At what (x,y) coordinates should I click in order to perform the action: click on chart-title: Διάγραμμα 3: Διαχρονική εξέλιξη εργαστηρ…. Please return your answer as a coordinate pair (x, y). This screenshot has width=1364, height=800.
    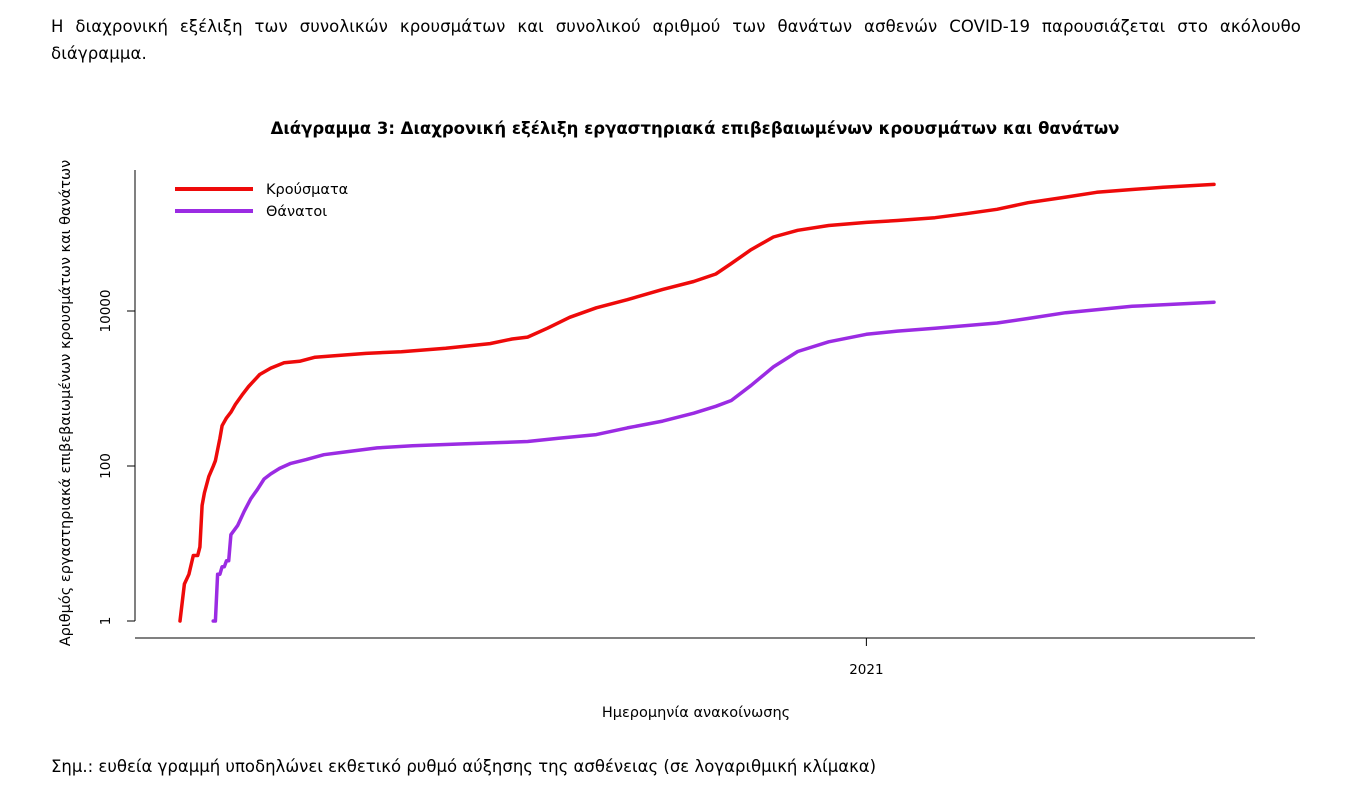
    Looking at the image, I should click on (695, 128).